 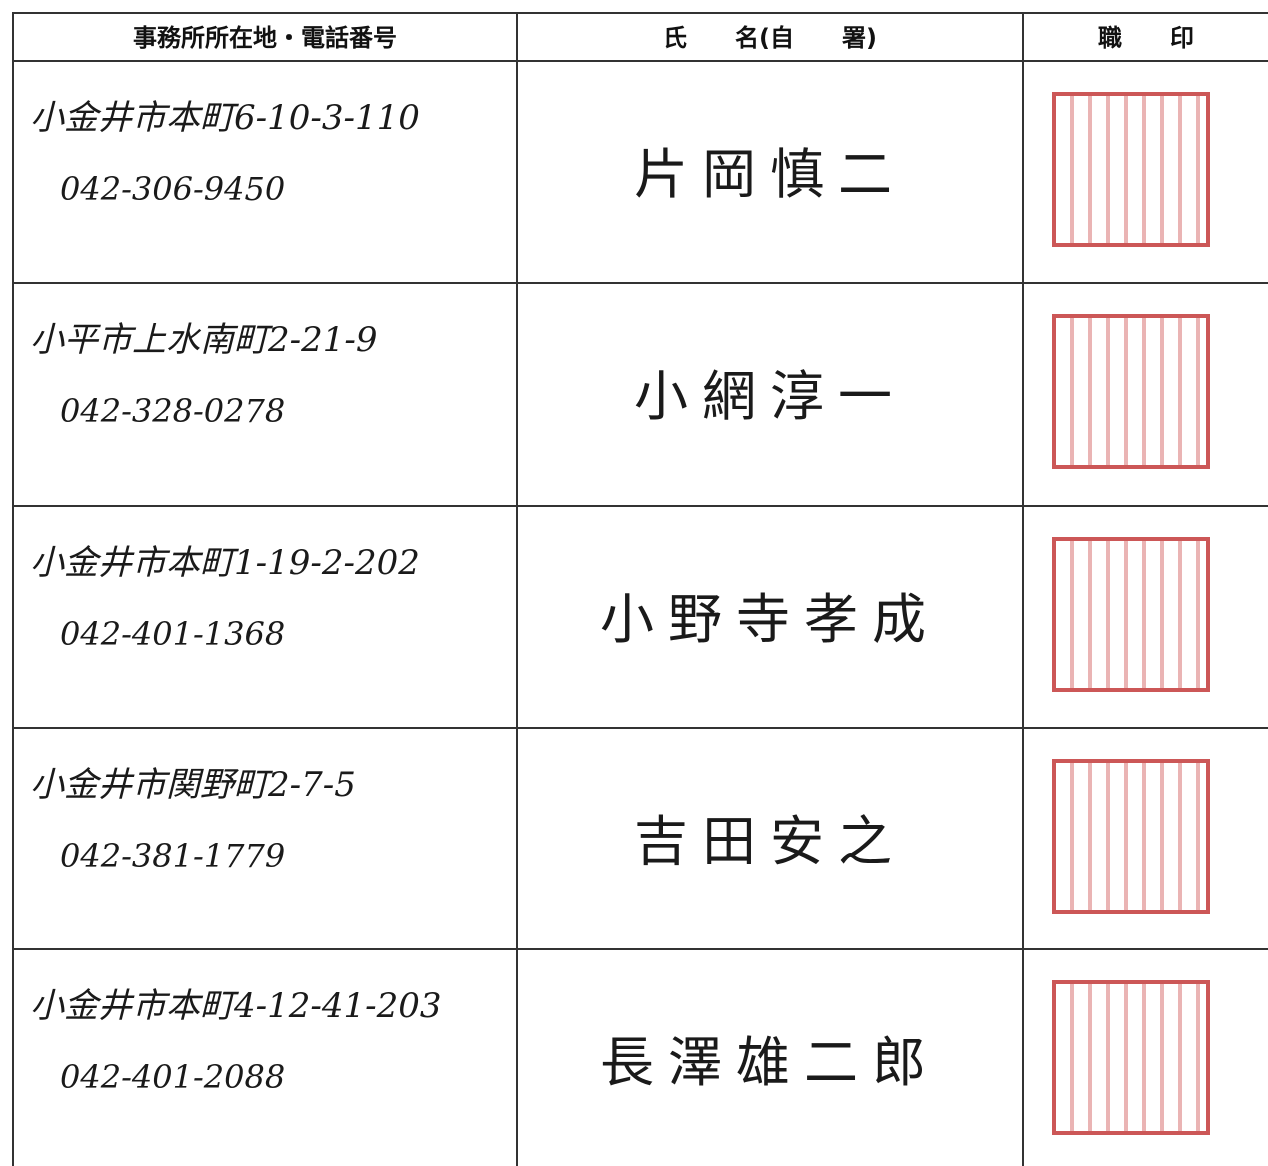 I want to click on address: 小金井市本町1-19-2-202, so click(x=225, y=563).